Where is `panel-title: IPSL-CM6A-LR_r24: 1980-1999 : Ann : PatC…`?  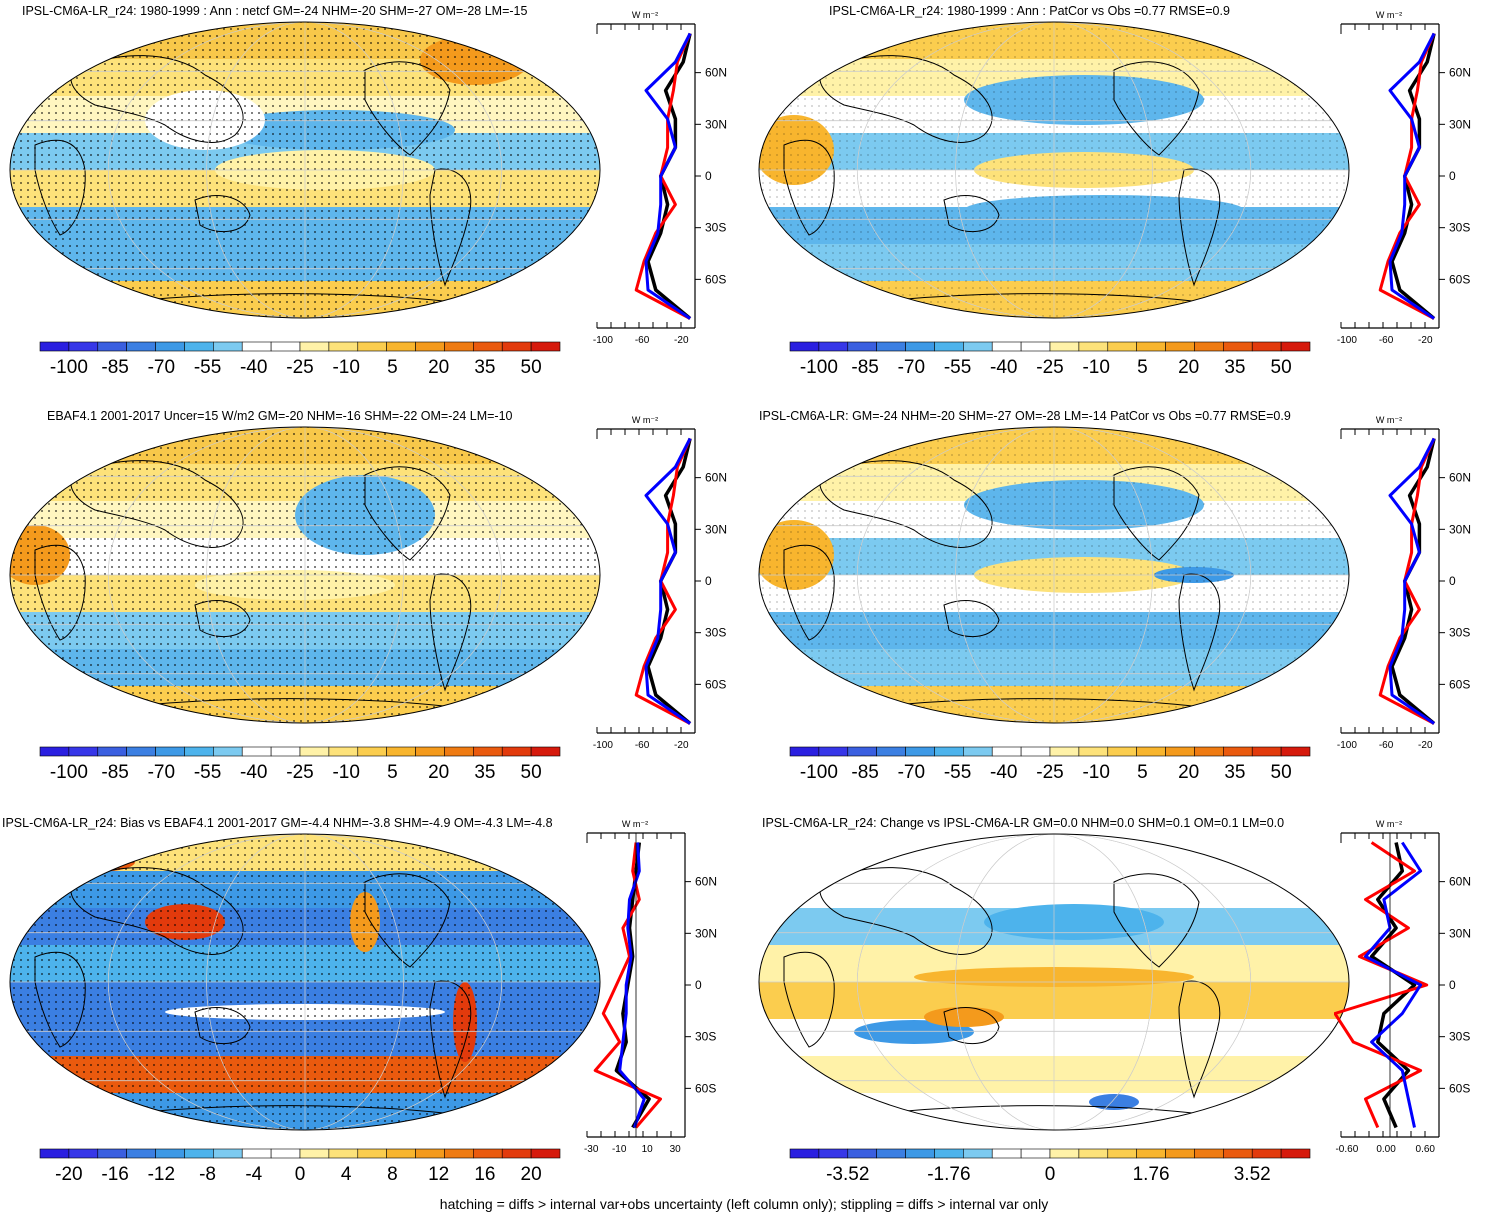
panel-title: IPSL-CM6A-LR_r24: 1980-1999 : Ann : PatC… is located at coordinates (1029, 11).